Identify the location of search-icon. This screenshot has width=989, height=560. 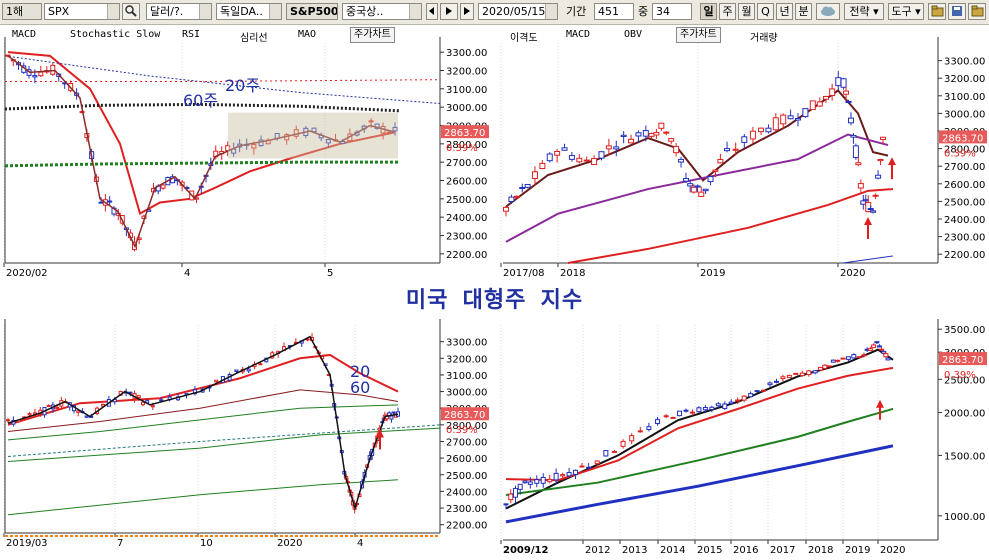
(131, 11).